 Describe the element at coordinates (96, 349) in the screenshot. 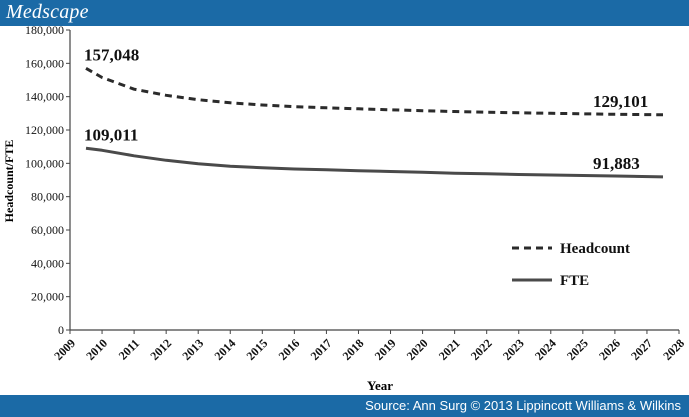

I see `x-tick-label: 2010` at that location.